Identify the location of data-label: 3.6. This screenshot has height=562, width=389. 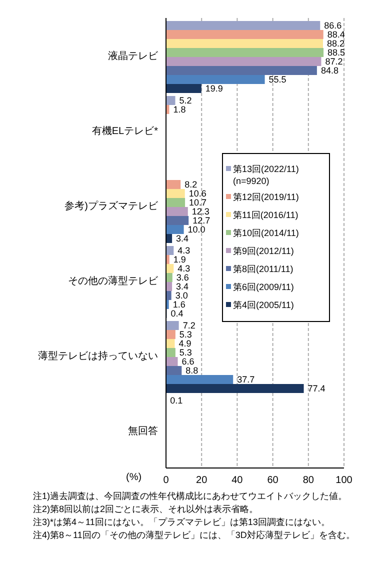
(182, 277).